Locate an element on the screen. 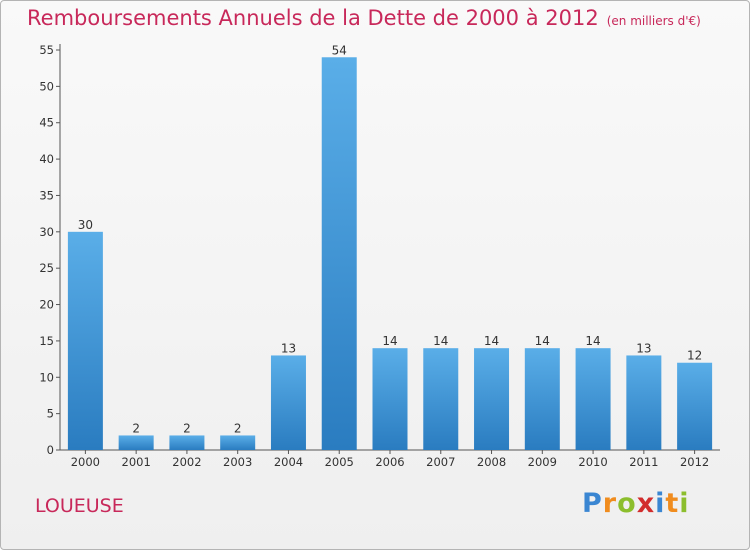 Image resolution: width=750 pixels, height=550 pixels. y-tick-label: 10 is located at coordinates (46, 377).